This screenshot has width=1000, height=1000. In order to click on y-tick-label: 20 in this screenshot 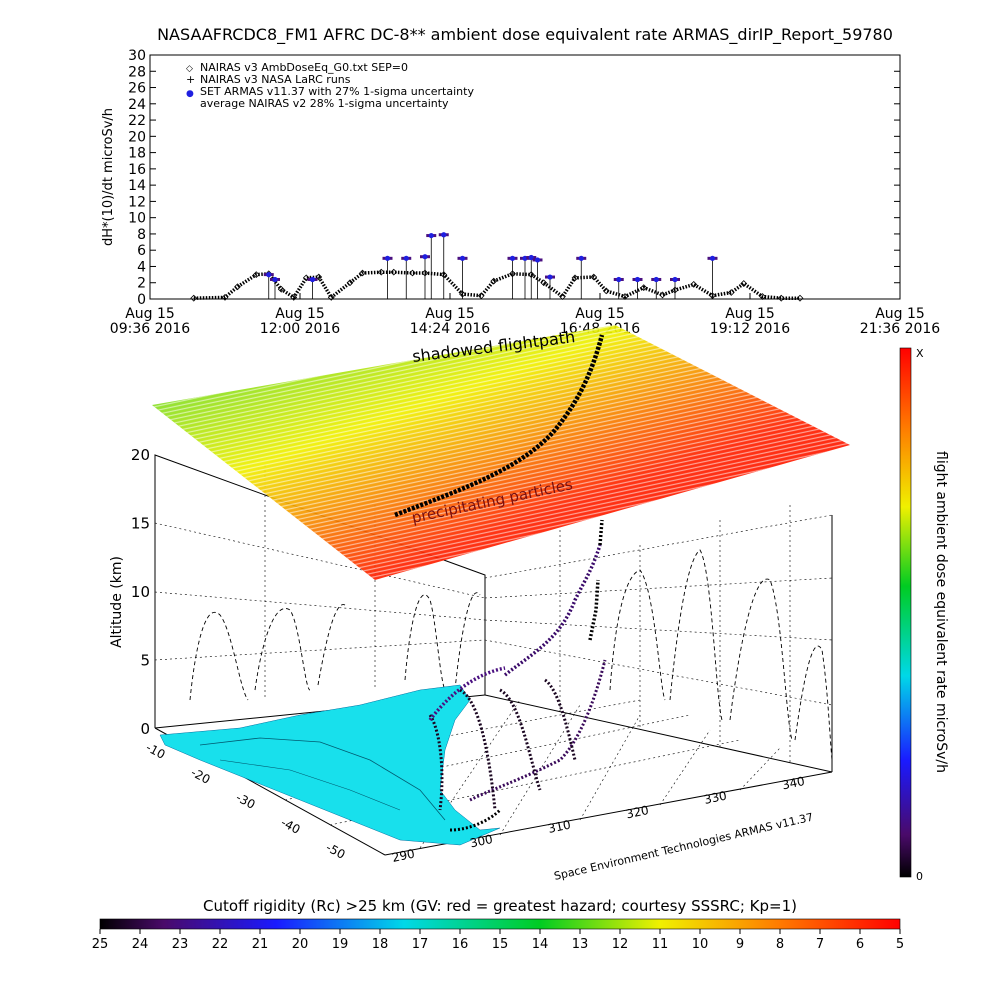, I will do `click(137, 137)`.